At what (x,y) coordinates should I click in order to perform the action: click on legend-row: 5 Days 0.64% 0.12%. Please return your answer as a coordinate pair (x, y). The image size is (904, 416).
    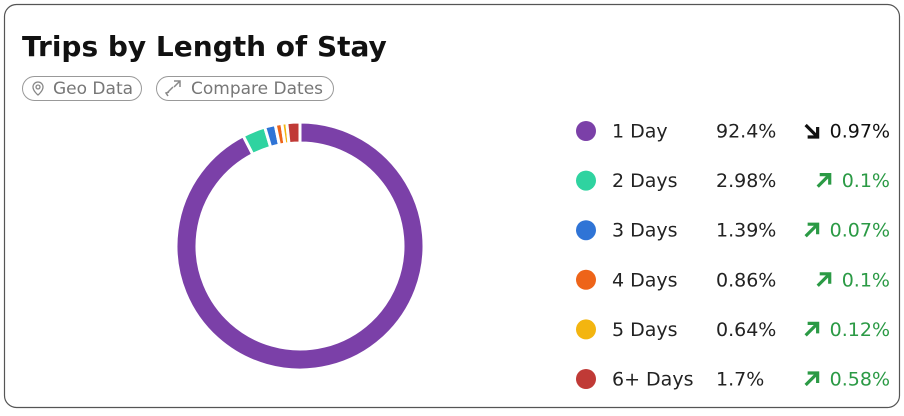
    Looking at the image, I should click on (733, 330).